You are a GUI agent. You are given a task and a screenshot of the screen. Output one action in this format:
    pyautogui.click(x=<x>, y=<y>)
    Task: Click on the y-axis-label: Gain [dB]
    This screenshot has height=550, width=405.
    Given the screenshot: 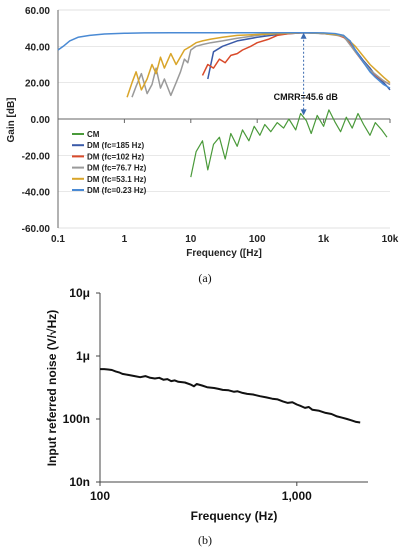 What is the action you would take?
    pyautogui.click(x=11, y=120)
    